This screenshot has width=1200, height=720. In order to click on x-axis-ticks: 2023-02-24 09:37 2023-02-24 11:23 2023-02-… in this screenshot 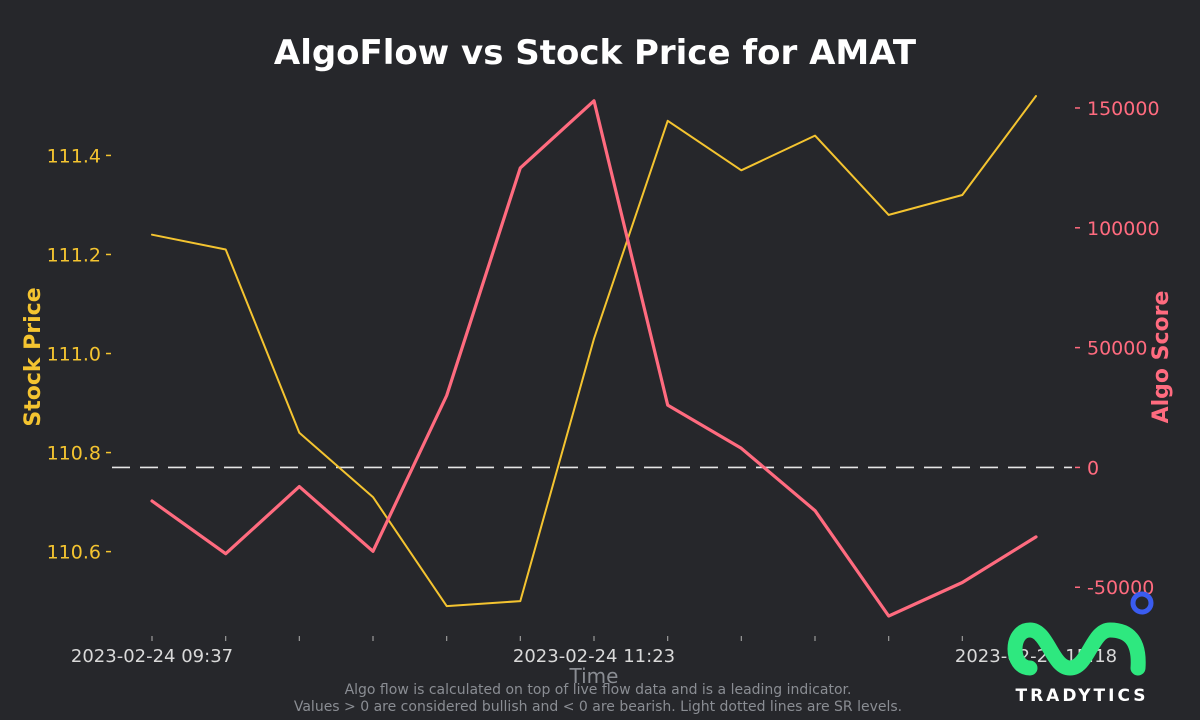, I will do `click(594, 651)`.